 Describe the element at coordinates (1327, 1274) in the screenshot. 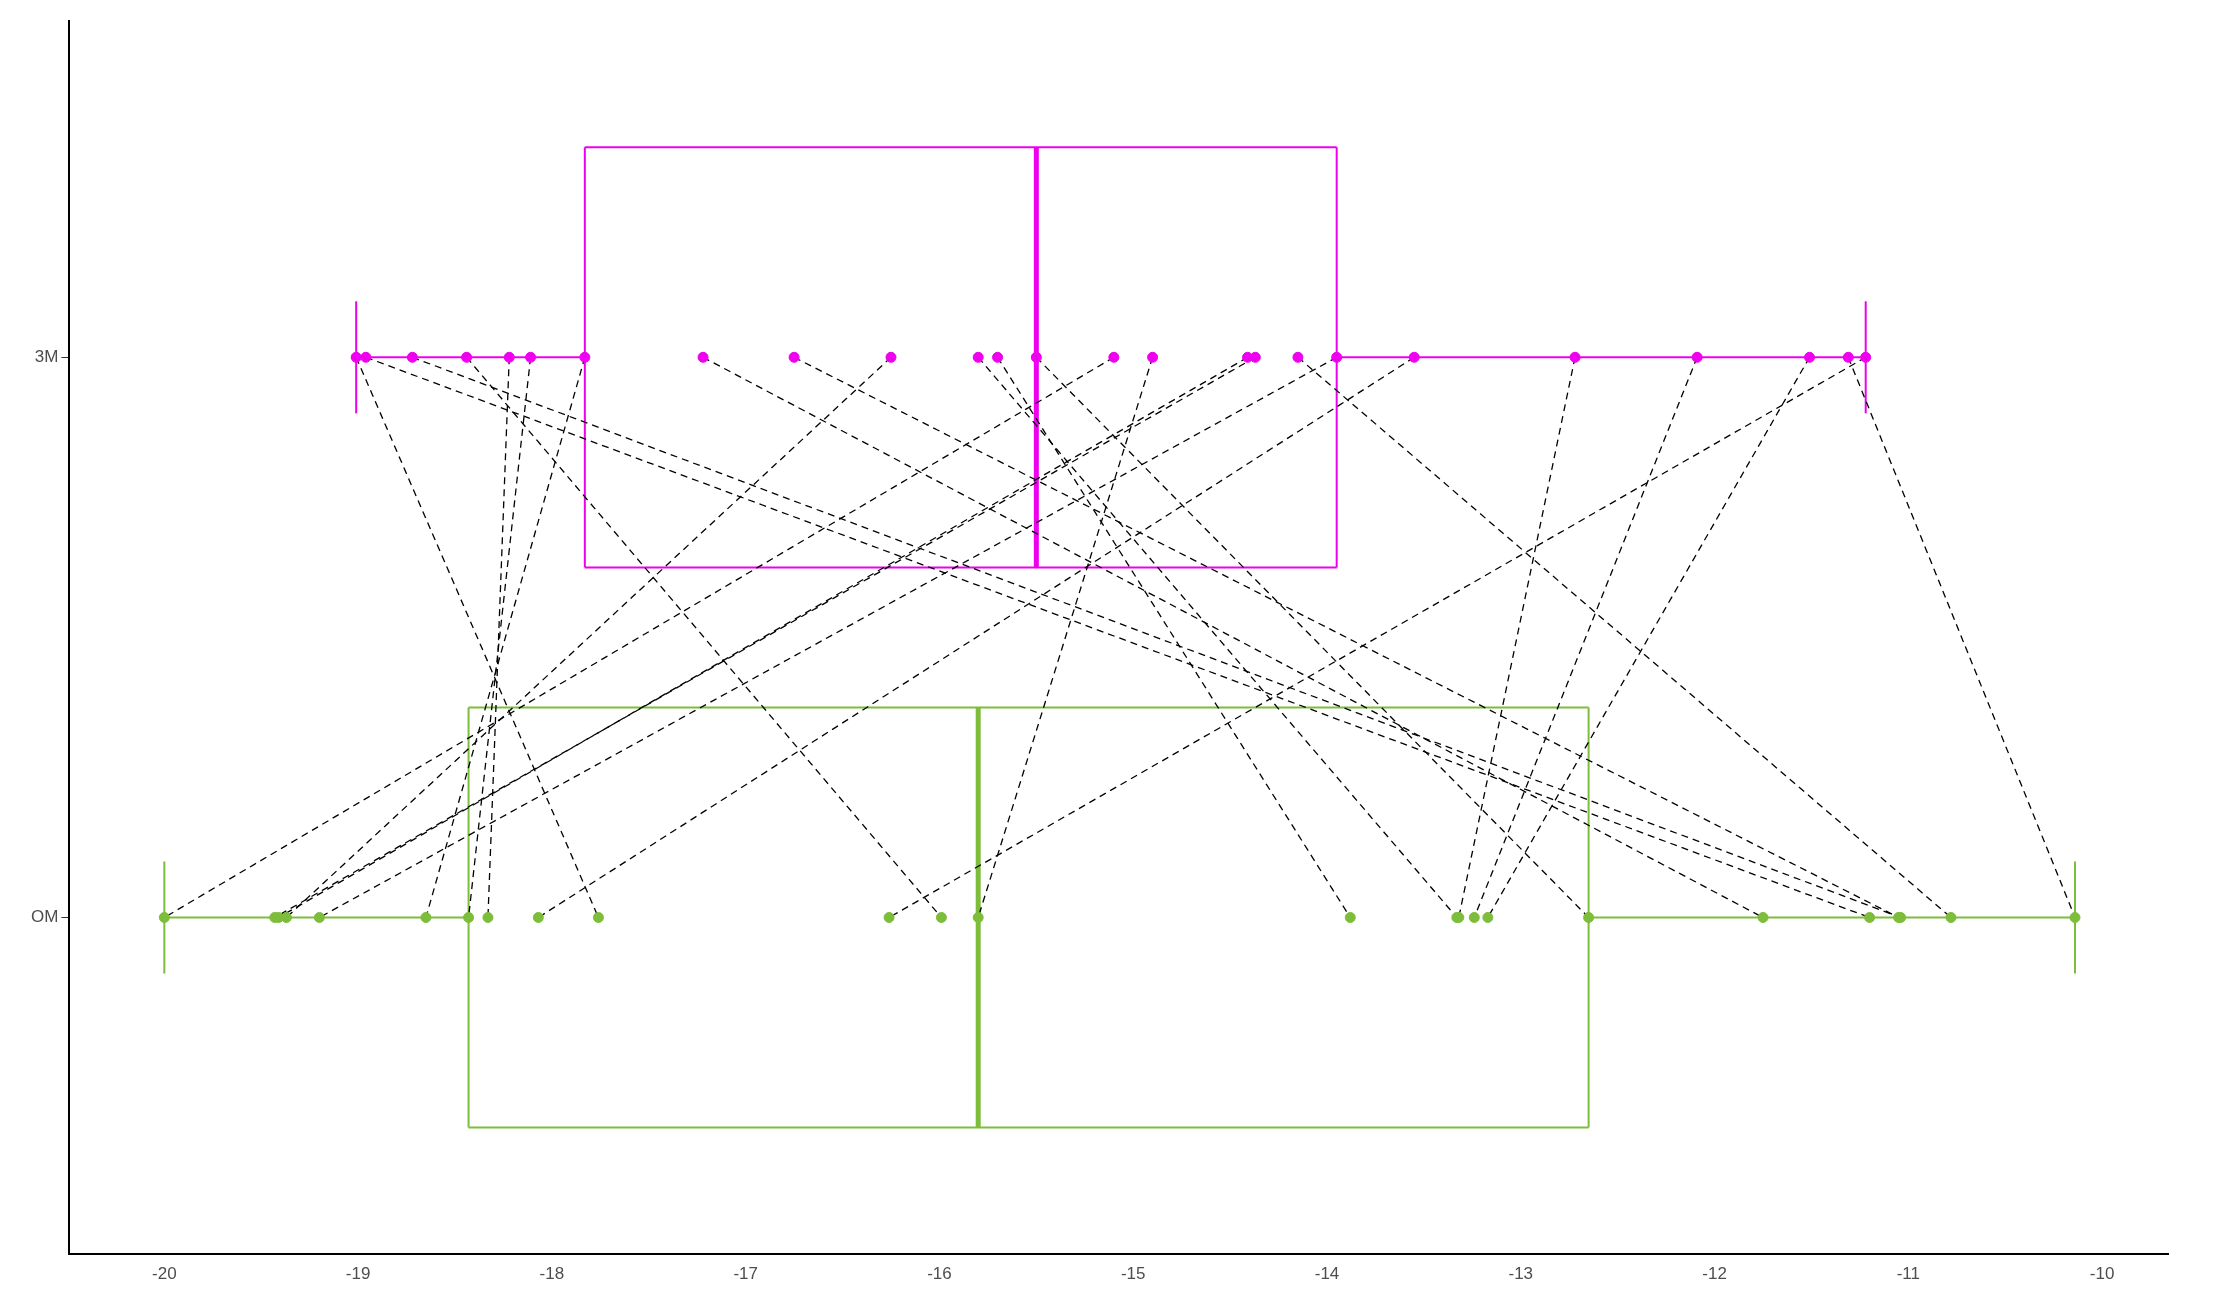

I see `x-tick-label: -14` at that location.